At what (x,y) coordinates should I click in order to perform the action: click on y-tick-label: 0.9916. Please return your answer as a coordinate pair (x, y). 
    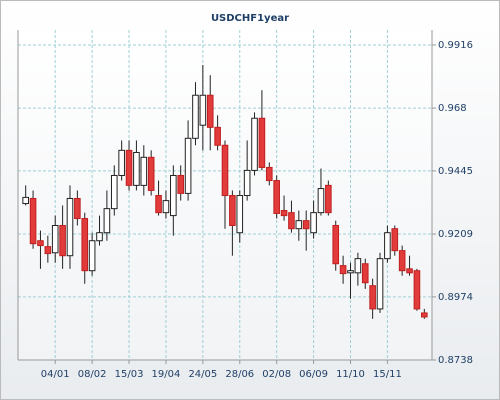
    Looking at the image, I should click on (455, 45).